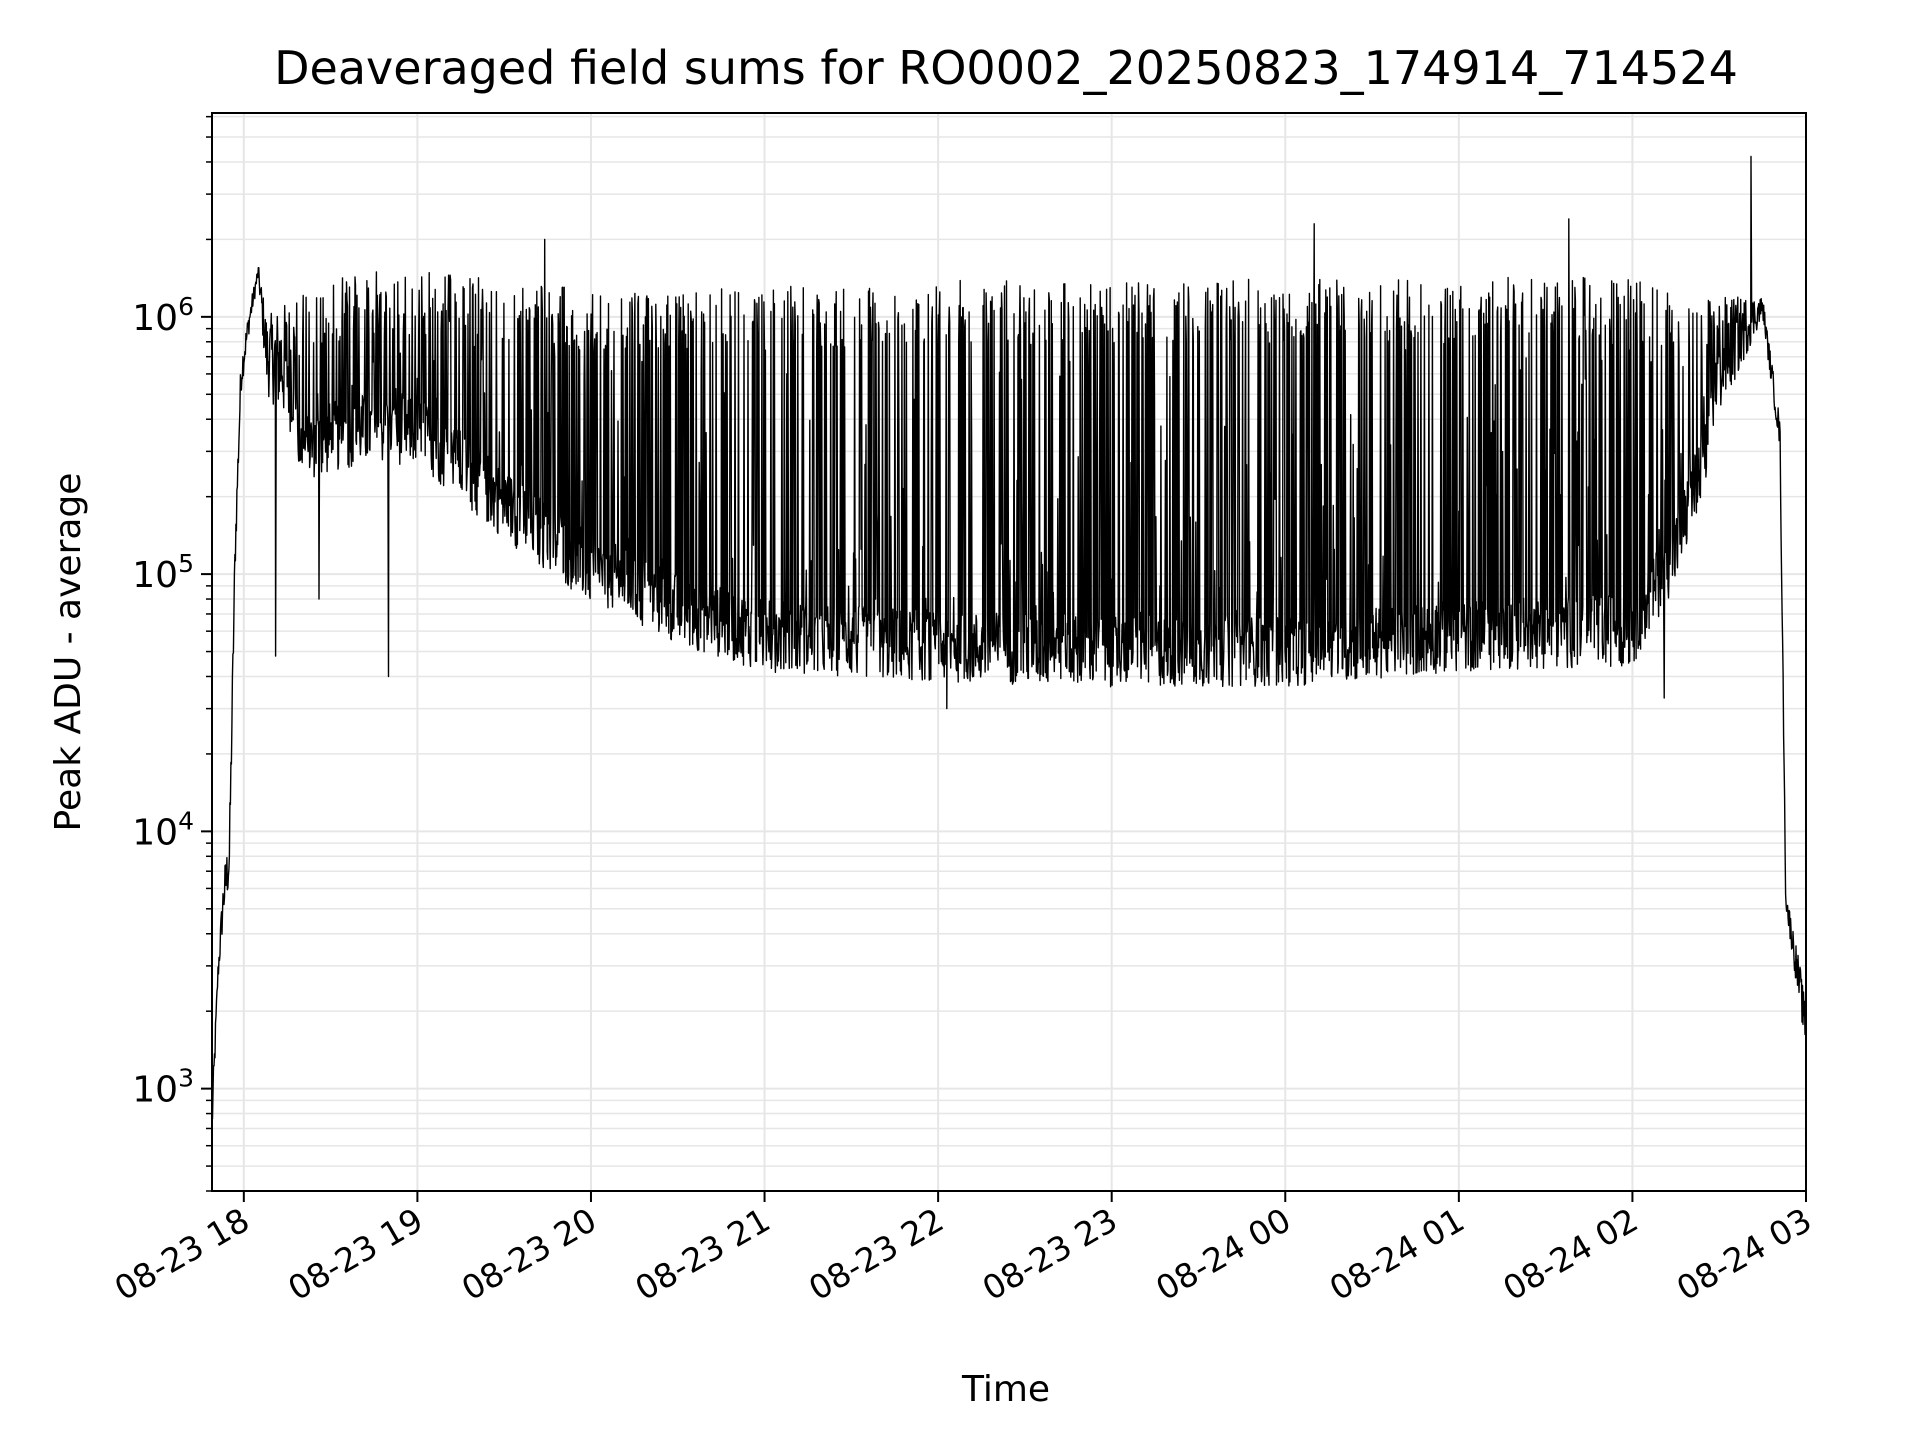 Image resolution: width=1920 pixels, height=1440 pixels. Describe the element at coordinates (163, 572) in the screenshot. I see `y-tick-label: 10⁵` at that location.